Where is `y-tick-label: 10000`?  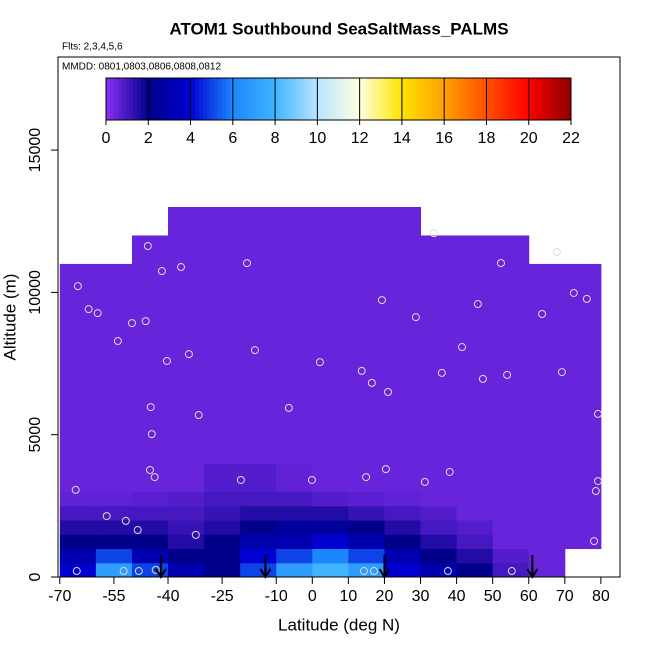
y-tick-label: 10000 is located at coordinates (35, 292).